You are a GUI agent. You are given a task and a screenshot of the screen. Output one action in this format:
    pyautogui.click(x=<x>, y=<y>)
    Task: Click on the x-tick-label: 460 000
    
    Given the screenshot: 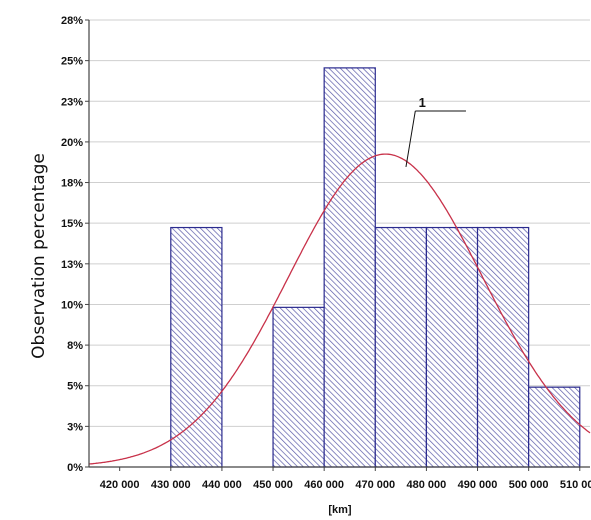 What is the action you would take?
    pyautogui.click(x=324, y=485)
    